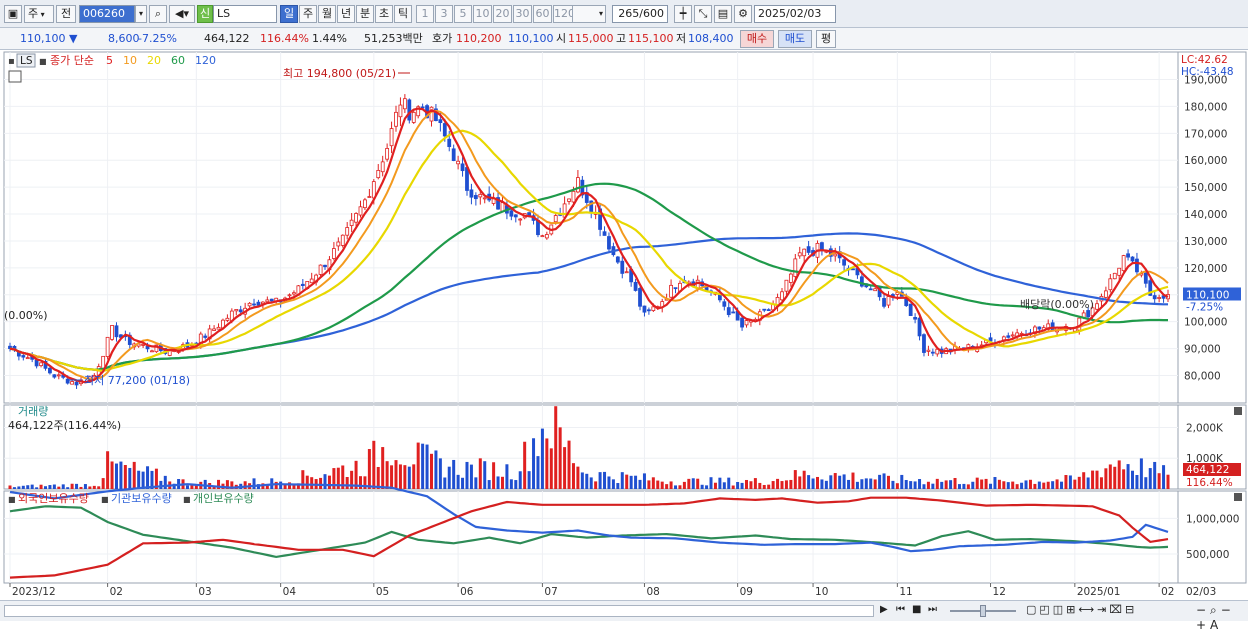 The image size is (1248, 632). I want to click on search-icon: ⌕, so click(158, 14).